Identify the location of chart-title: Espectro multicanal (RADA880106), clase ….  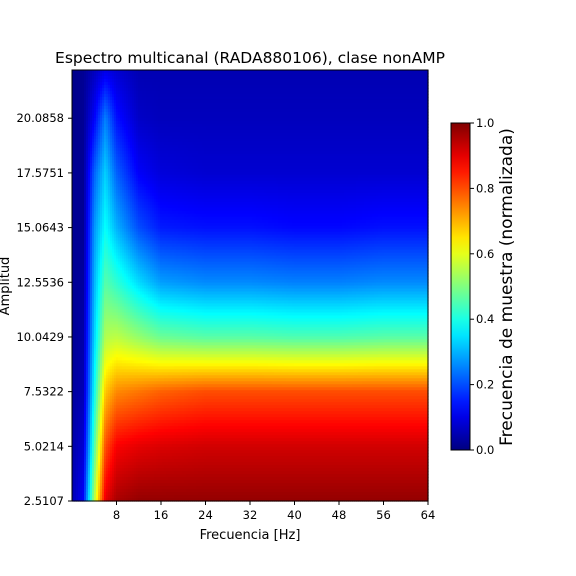
(250, 58).